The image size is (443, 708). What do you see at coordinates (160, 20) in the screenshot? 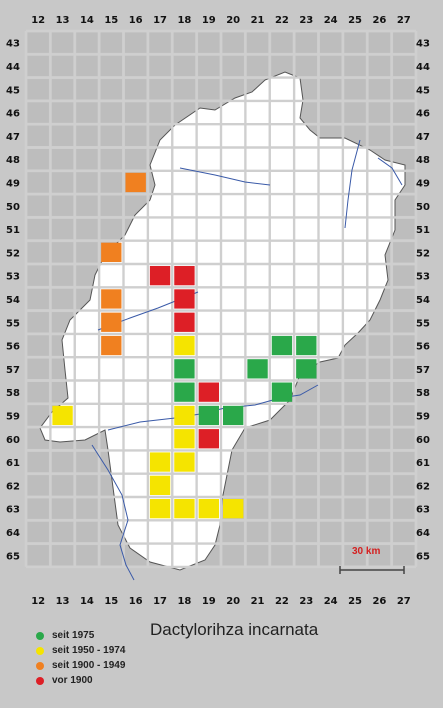
I see `col-label-top: 17` at bounding box center [160, 20].